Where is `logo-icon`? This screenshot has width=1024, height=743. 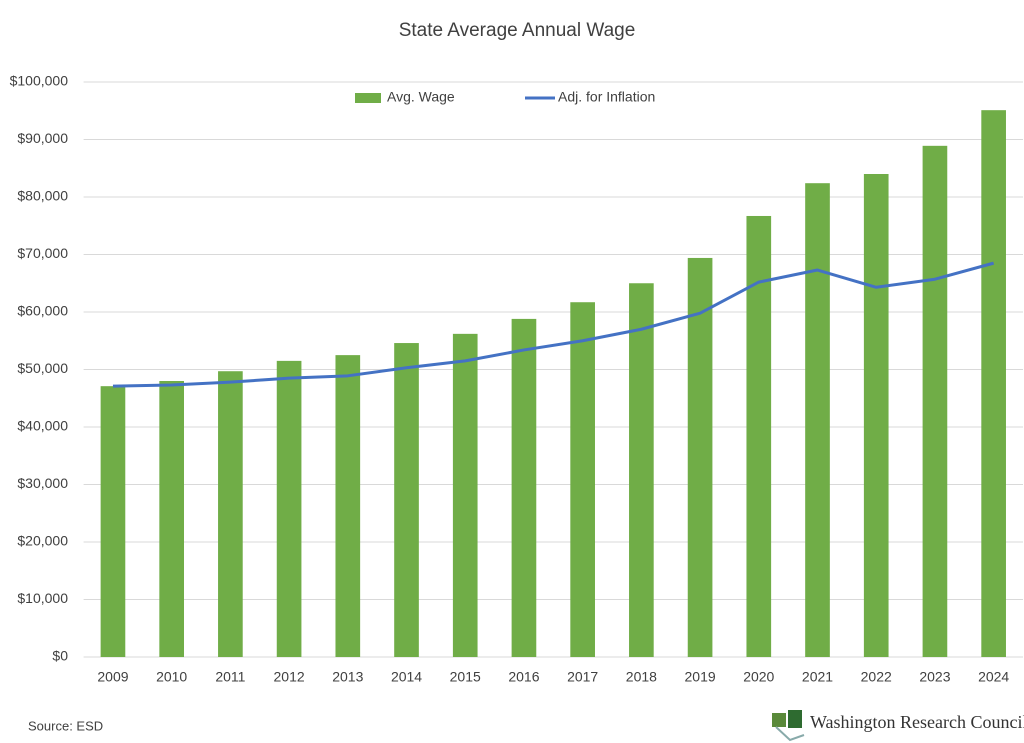 logo-icon is located at coordinates (788, 726).